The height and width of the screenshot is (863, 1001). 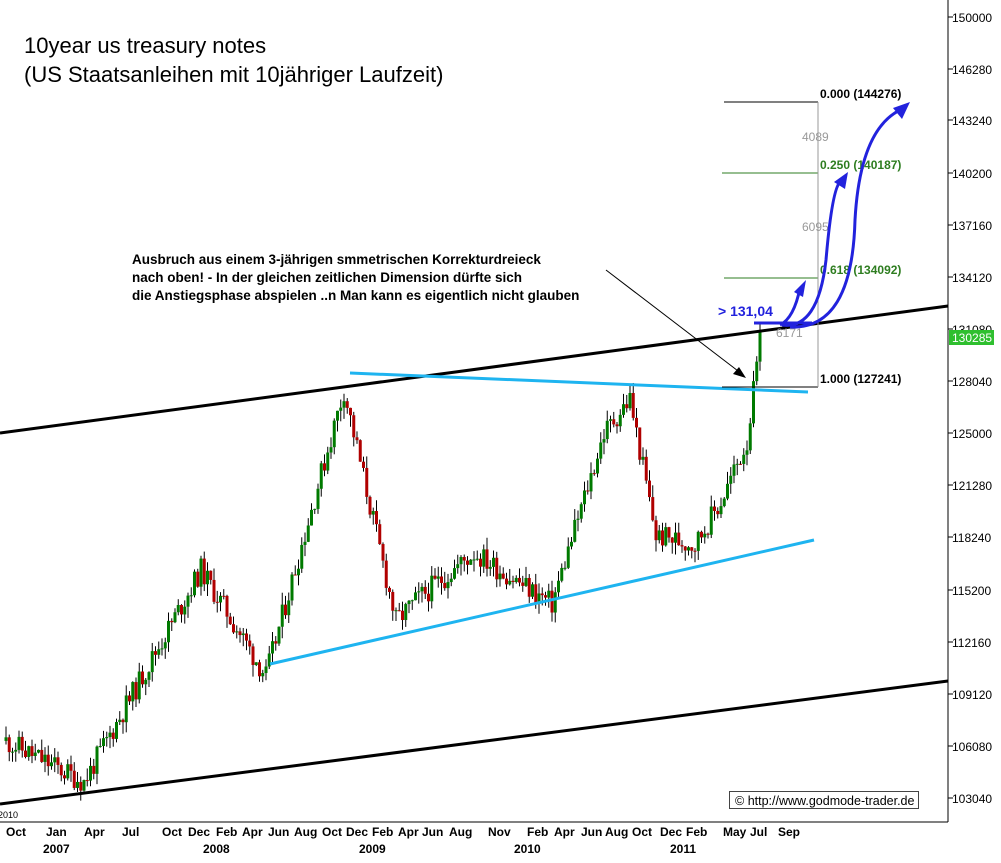 I want to click on fib-ratio: 0.000, so click(x=835, y=94).